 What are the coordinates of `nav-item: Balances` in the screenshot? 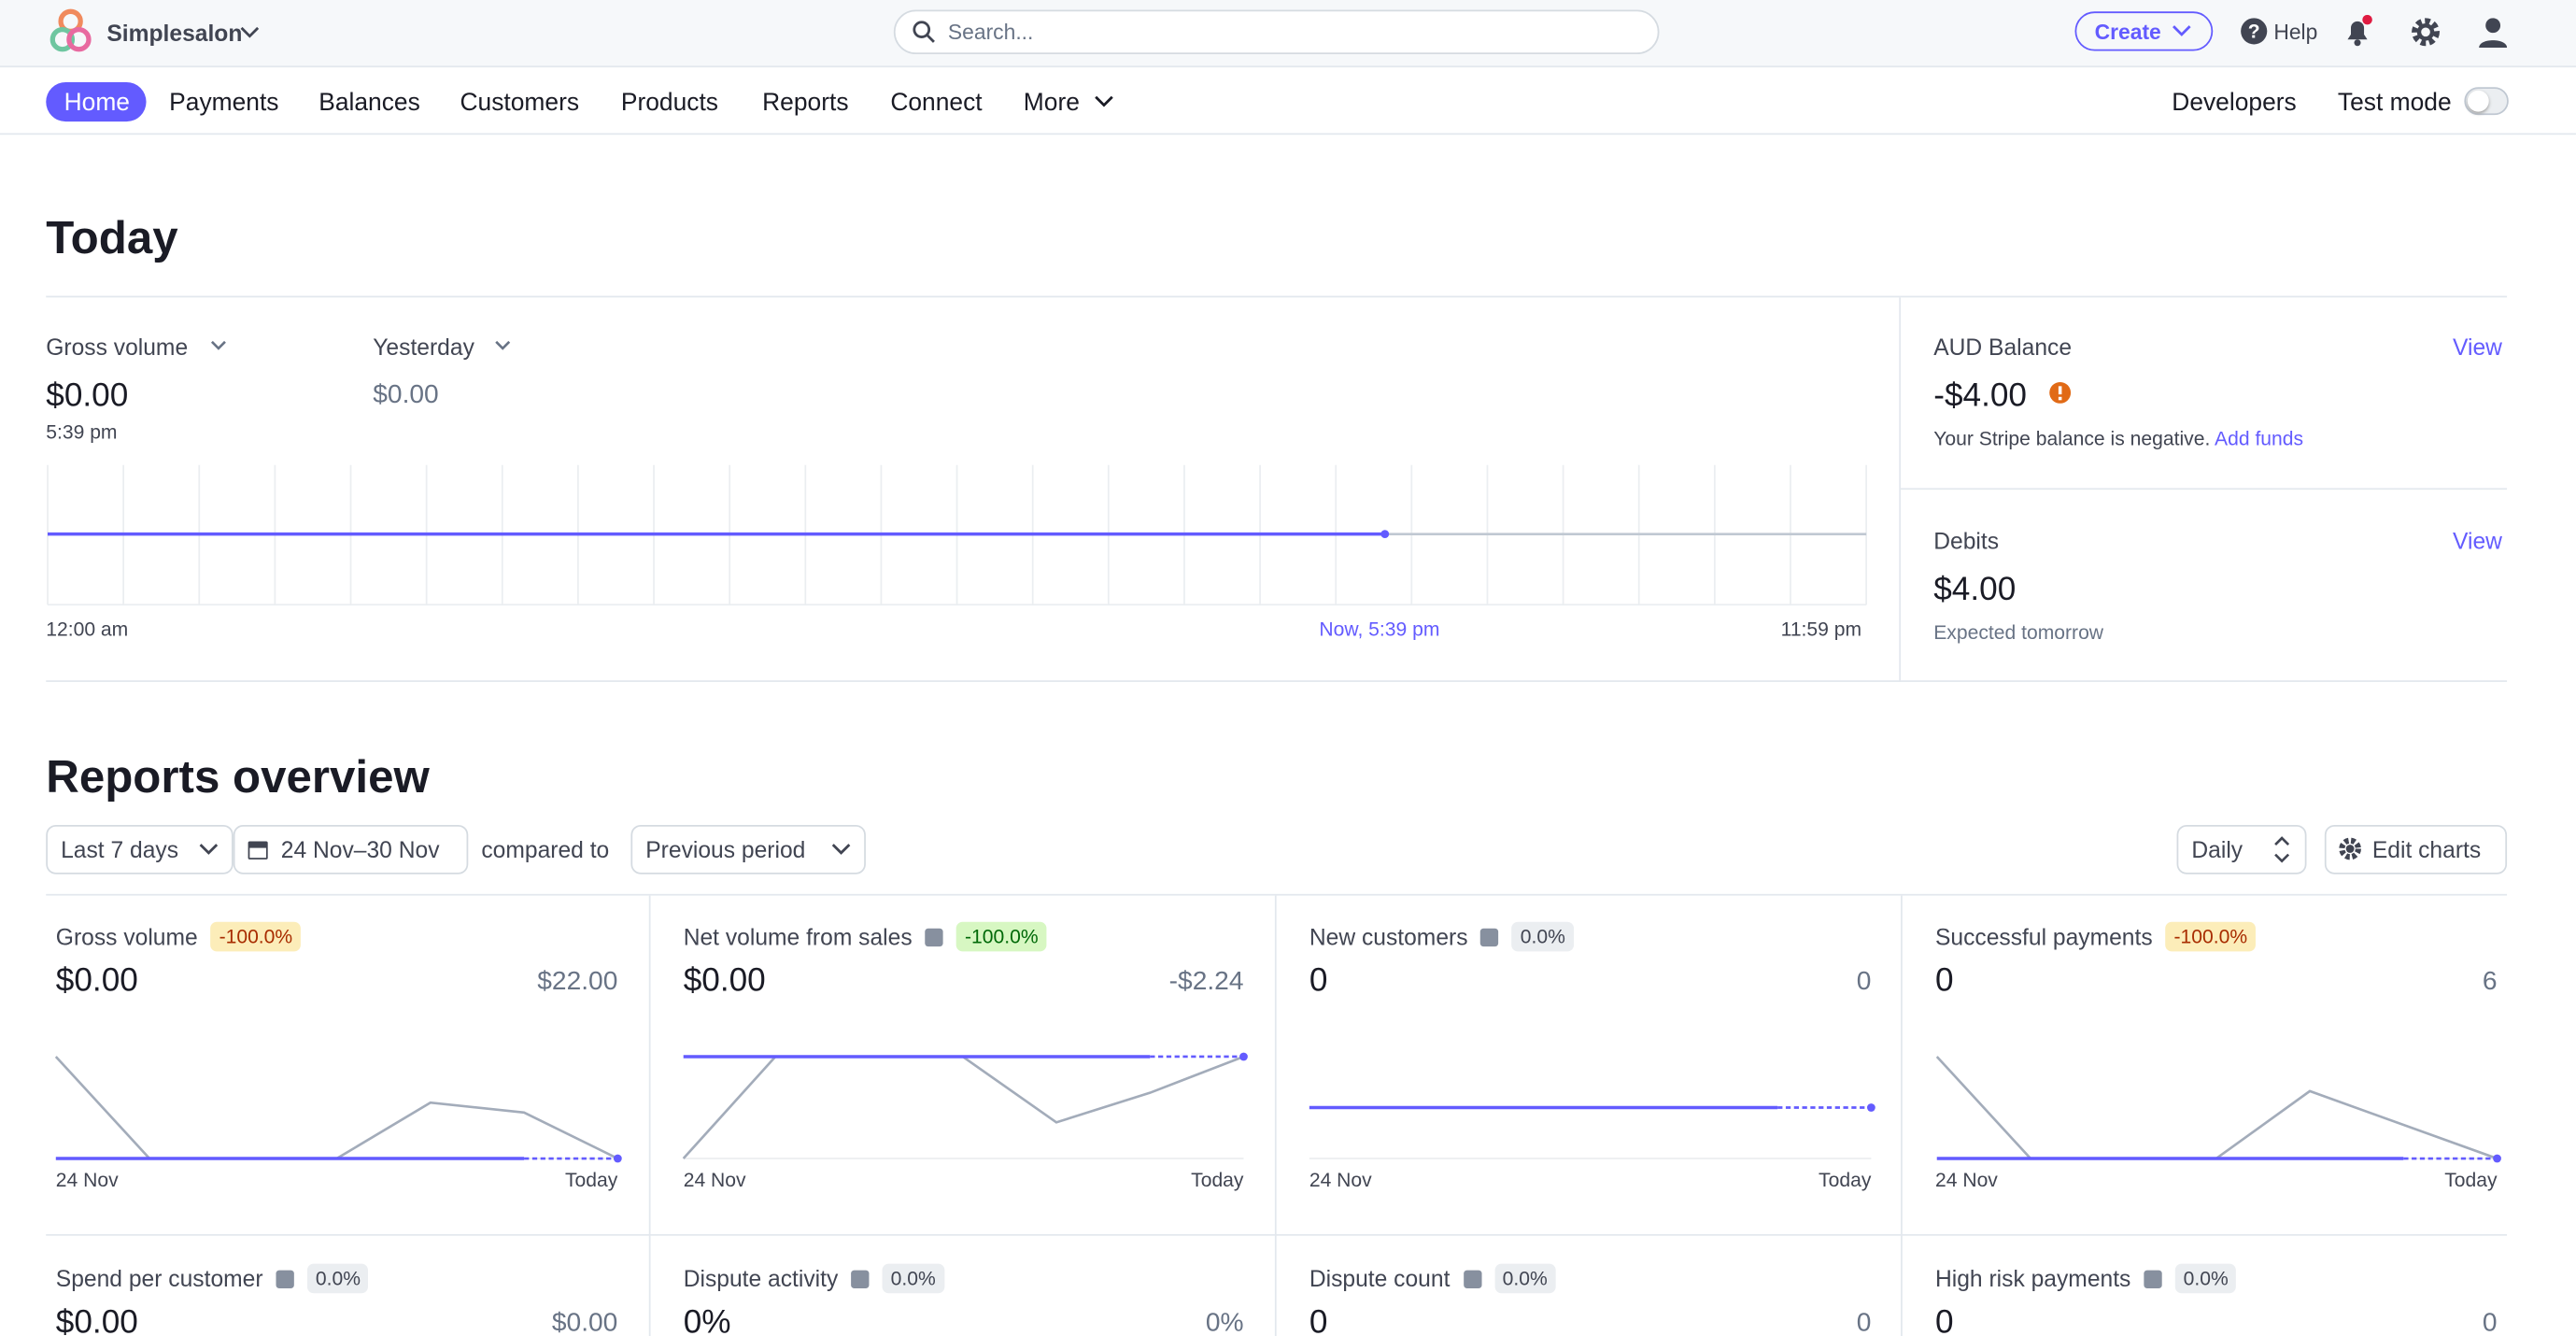 It's located at (369, 102).